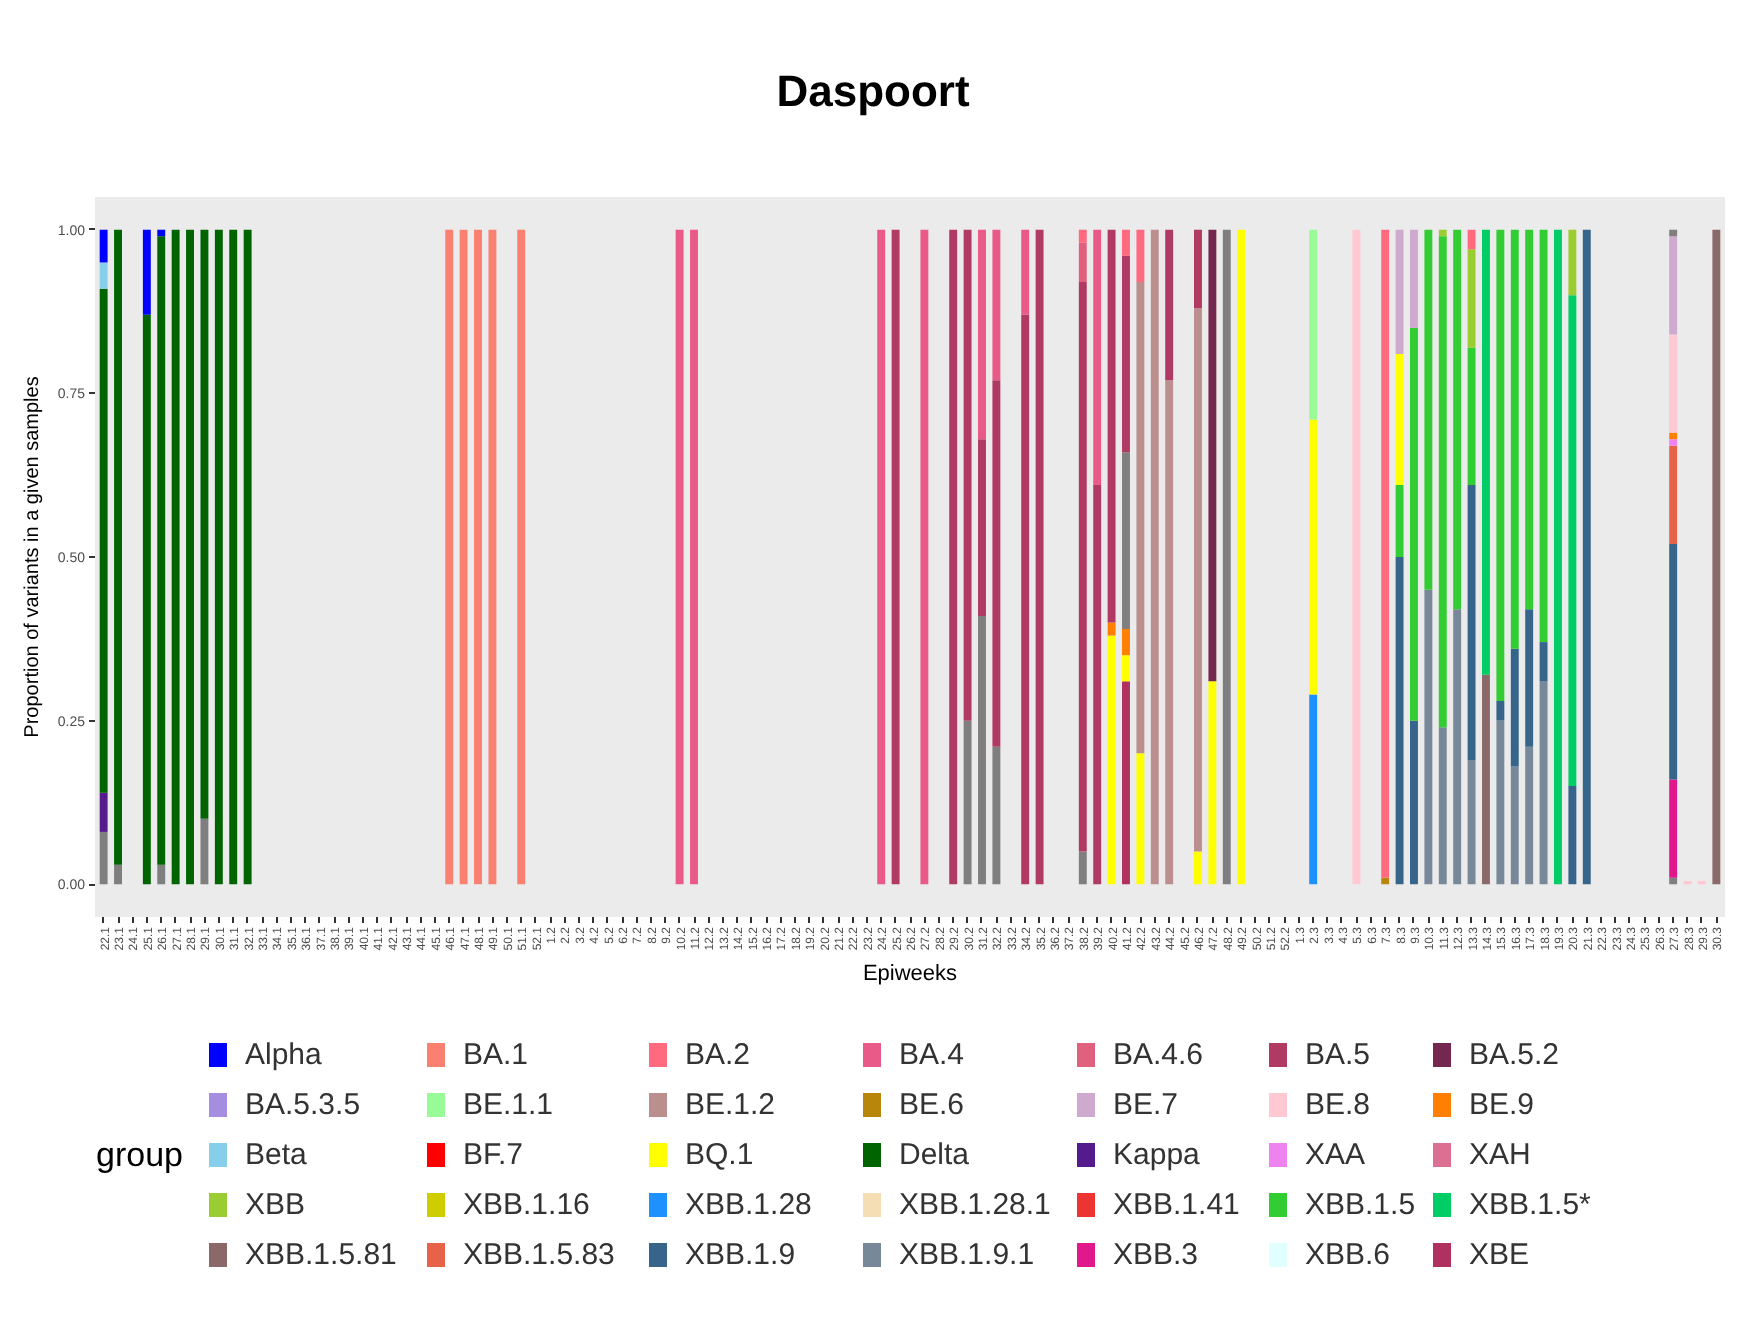  What do you see at coordinates (719, 1155) in the screenshot?
I see `legend-label: BQ.1` at bounding box center [719, 1155].